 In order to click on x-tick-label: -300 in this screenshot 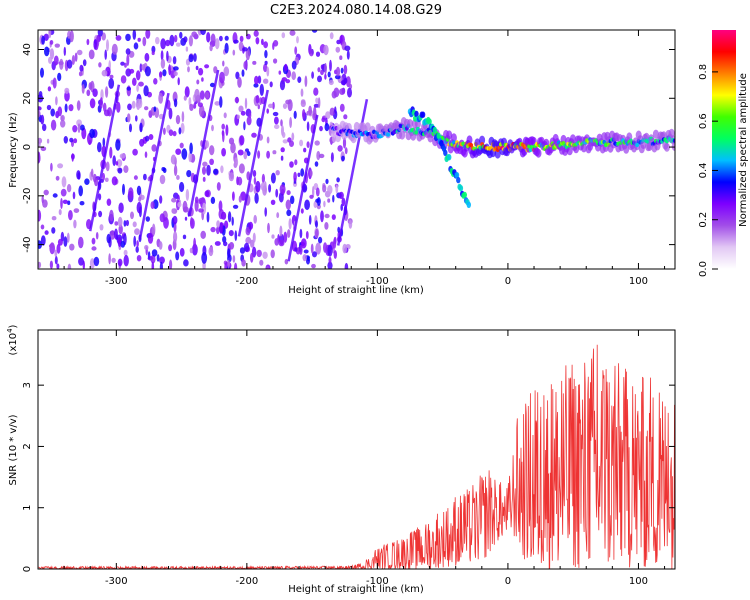, I will do `click(116, 581)`.